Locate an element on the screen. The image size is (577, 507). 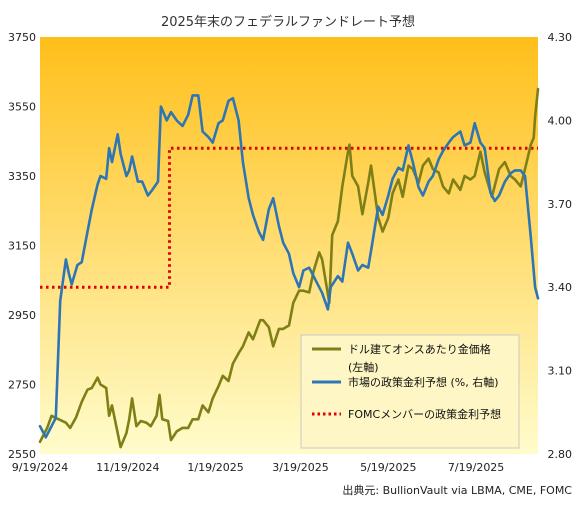
left-tick-label: 3750 is located at coordinates (22, 37).